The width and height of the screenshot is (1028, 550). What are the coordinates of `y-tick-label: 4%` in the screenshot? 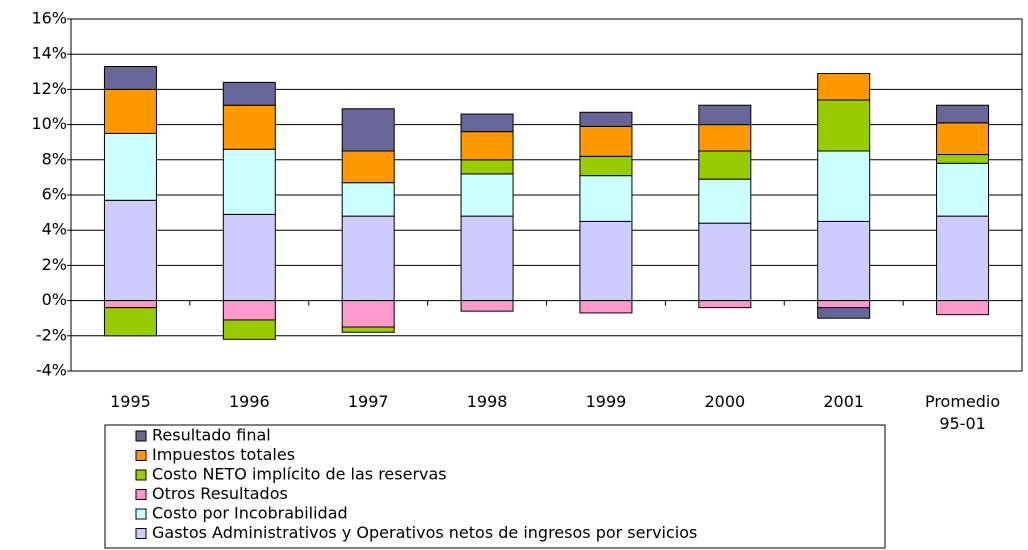 It's located at (54, 229).